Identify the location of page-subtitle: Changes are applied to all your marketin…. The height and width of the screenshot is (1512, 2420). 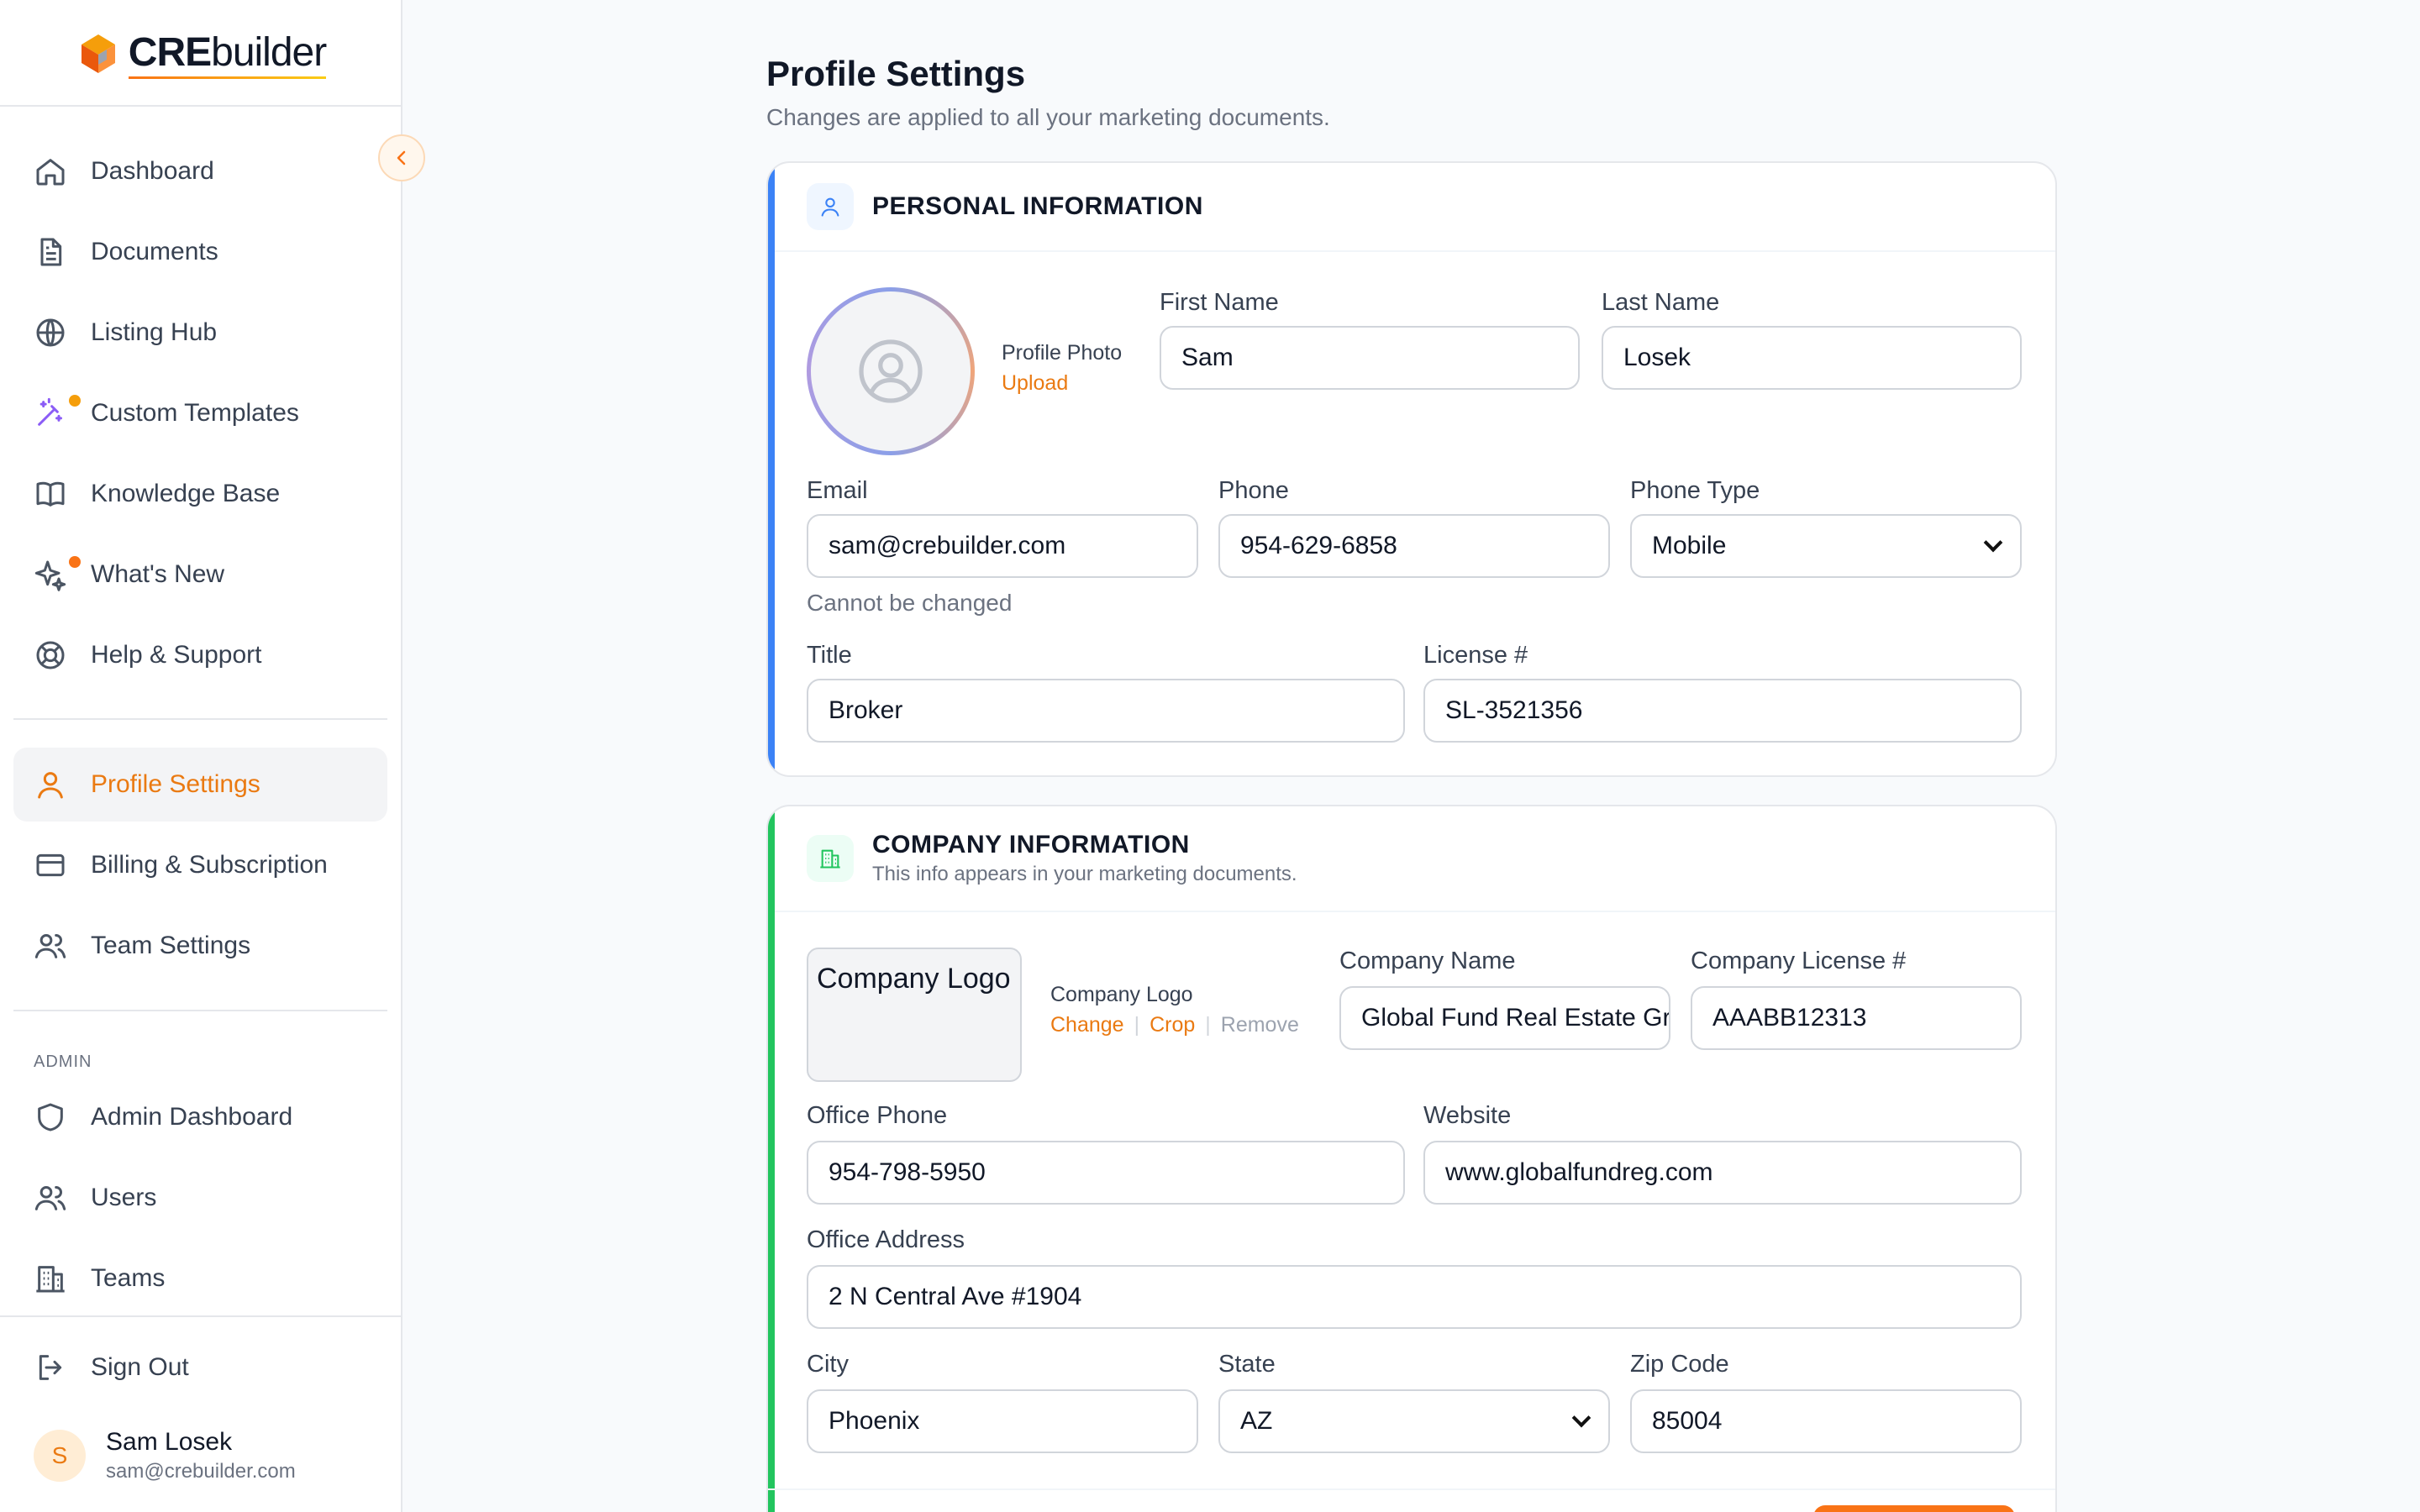
(1048, 117).